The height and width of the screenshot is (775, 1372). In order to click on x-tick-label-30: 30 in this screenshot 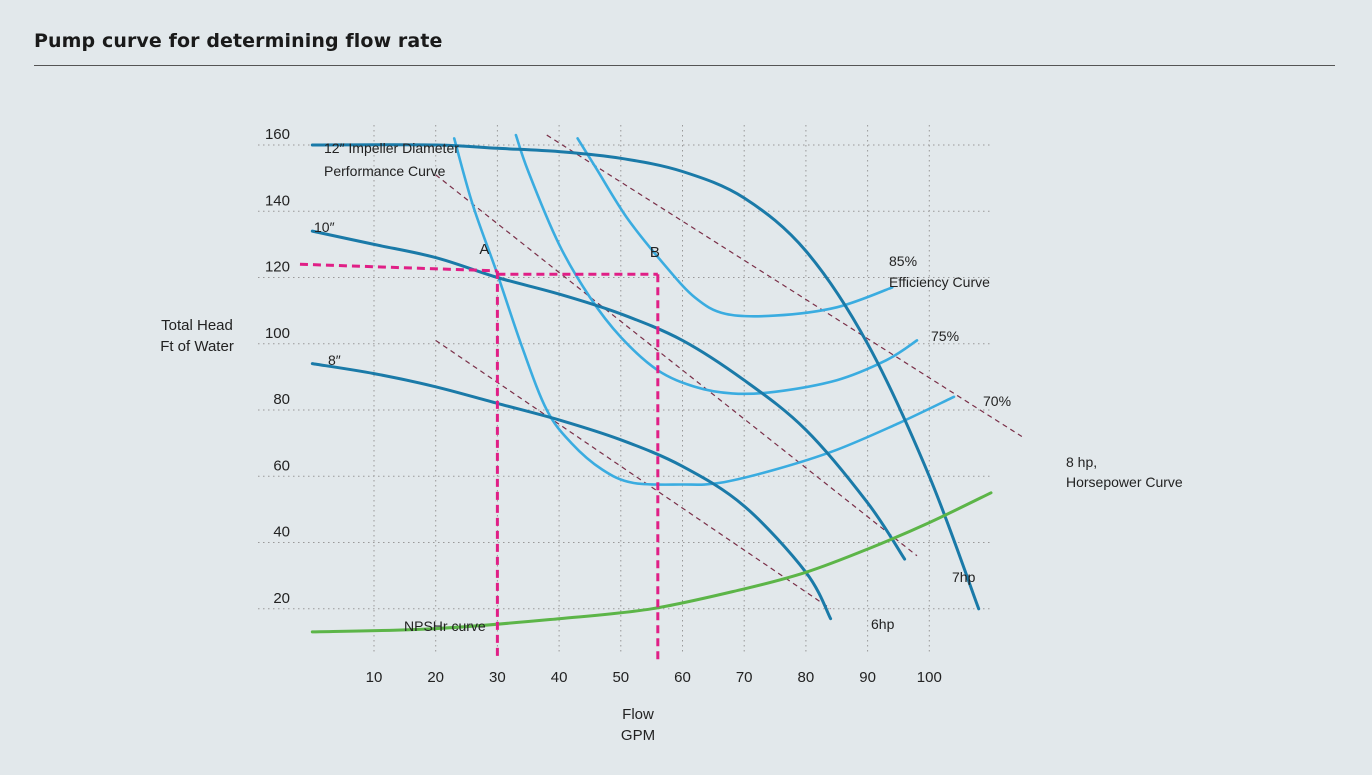, I will do `click(497, 677)`.